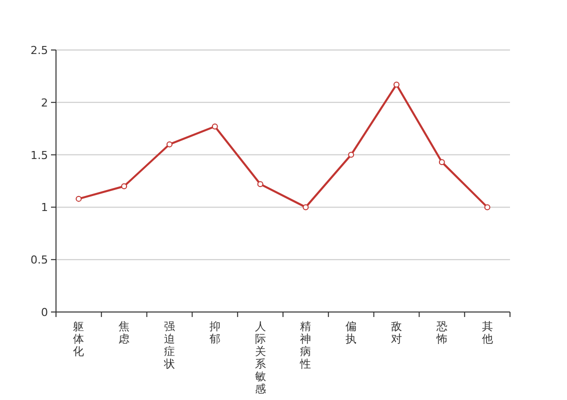 This screenshot has width=567, height=400. I want to click on x-tick-label: 强迫症状, so click(169, 345).